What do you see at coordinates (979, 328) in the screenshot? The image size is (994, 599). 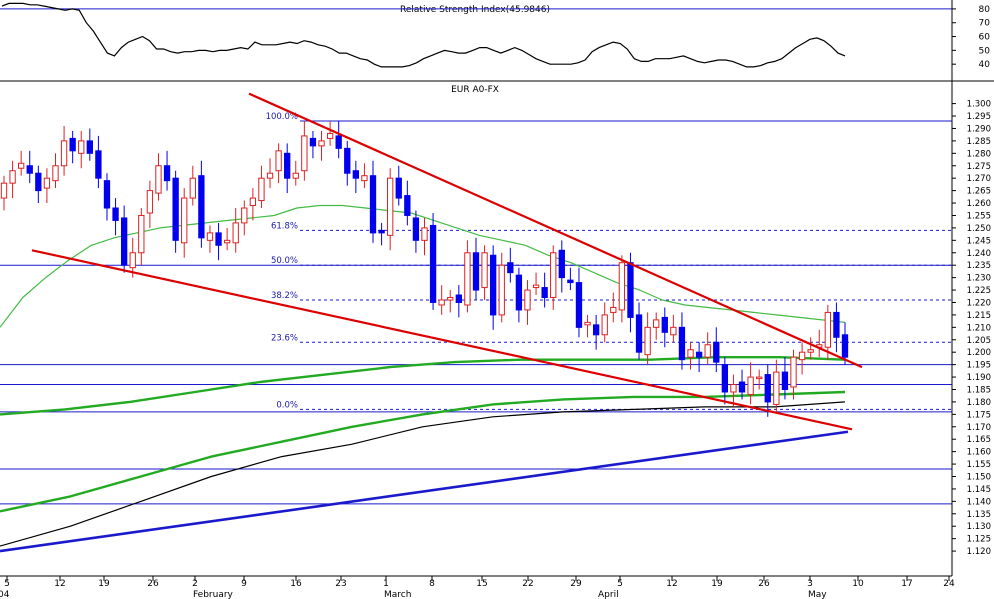 I see `price-tick-label: 1.210` at bounding box center [979, 328].